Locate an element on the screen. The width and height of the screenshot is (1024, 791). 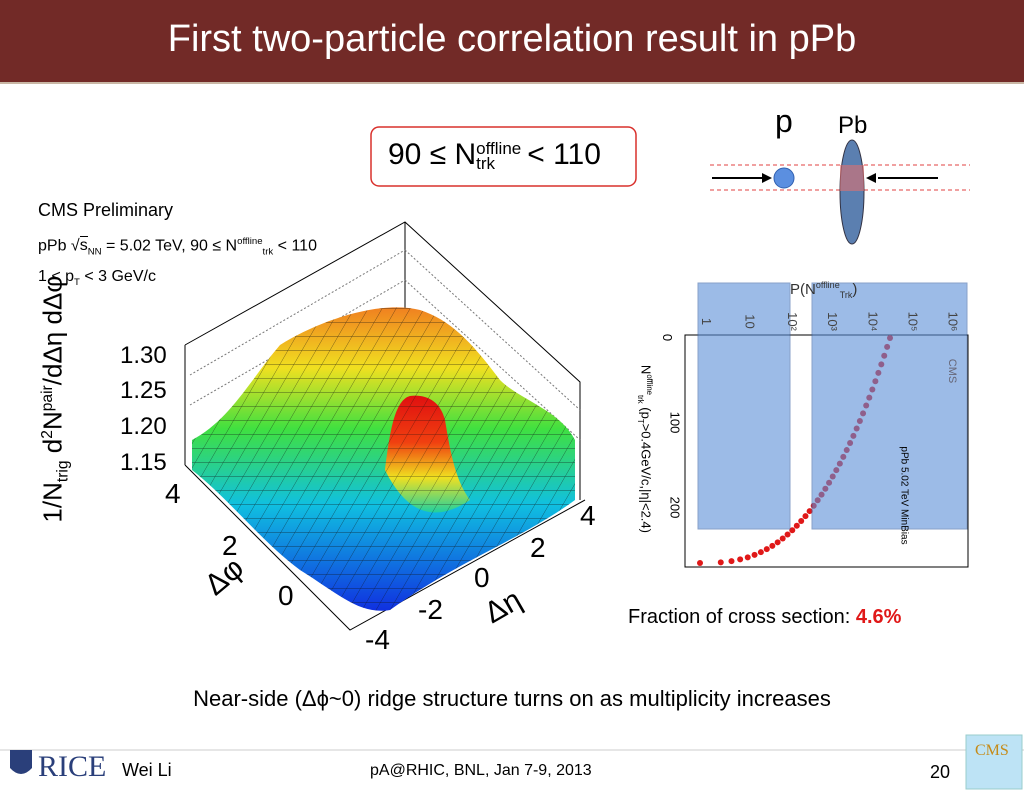
correlation-surface is located at coordinates (383, 459).